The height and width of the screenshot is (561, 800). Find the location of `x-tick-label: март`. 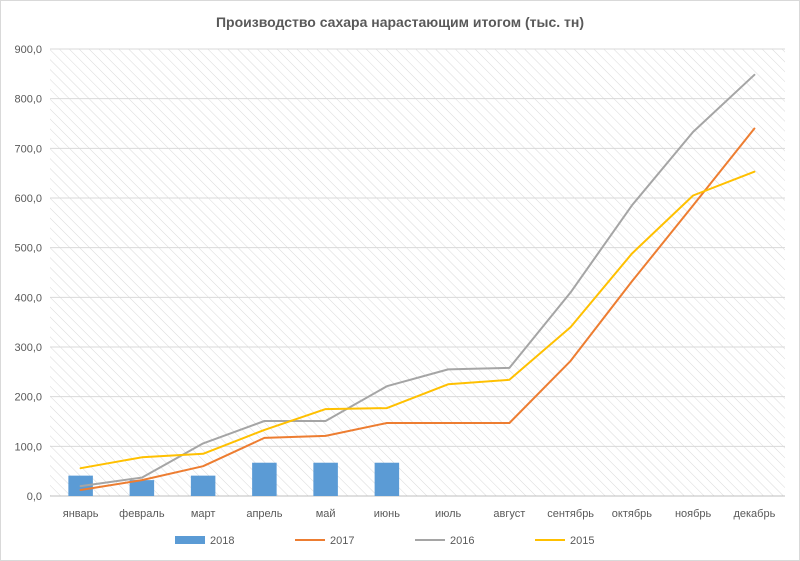

x-tick-label: март is located at coordinates (203, 514).